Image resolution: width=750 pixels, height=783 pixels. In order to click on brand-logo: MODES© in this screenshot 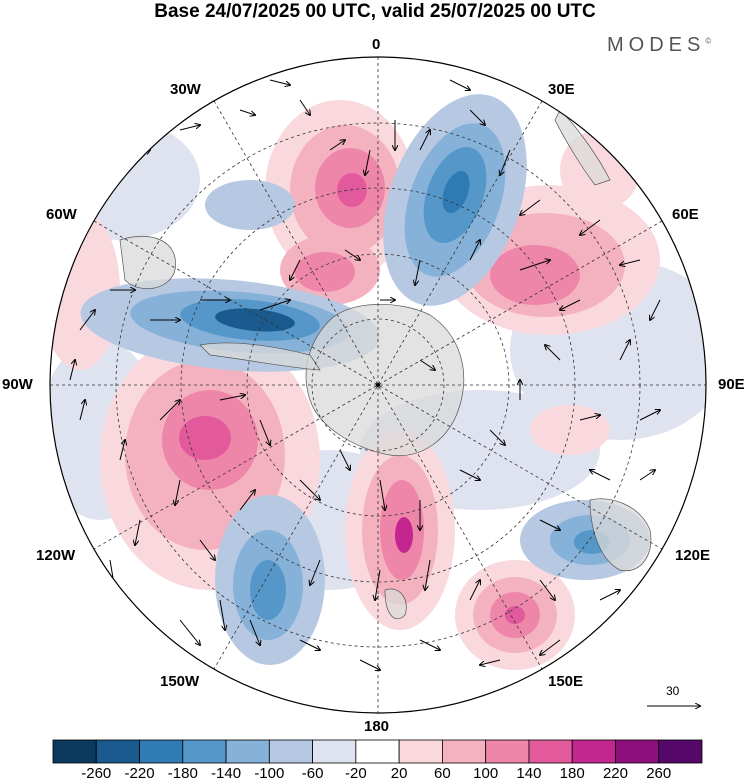, I will do `click(659, 45)`.